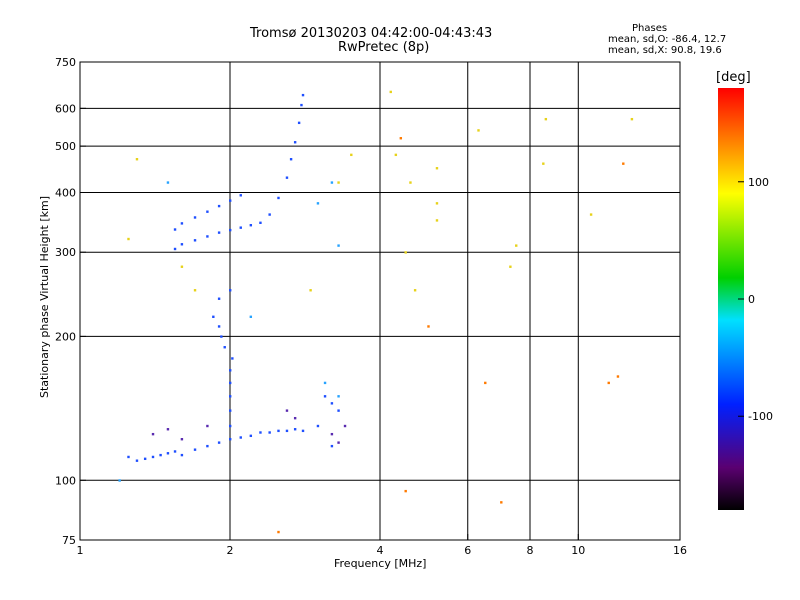 This screenshot has width=800, height=600. What do you see at coordinates (44, 296) in the screenshot?
I see `y-axis-label: Stationary phase Virtual Height [km]` at bounding box center [44, 296].